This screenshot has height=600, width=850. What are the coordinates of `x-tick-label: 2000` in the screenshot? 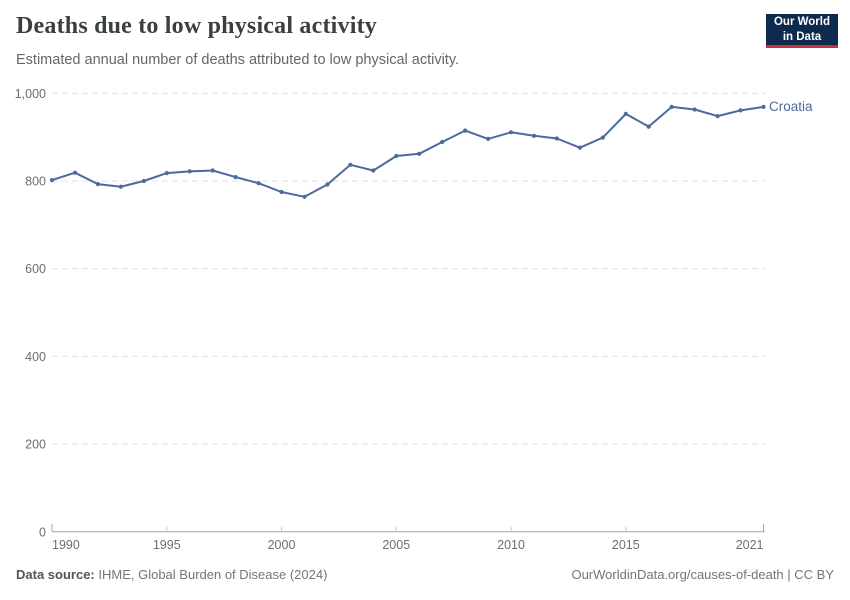 It's located at (282, 545).